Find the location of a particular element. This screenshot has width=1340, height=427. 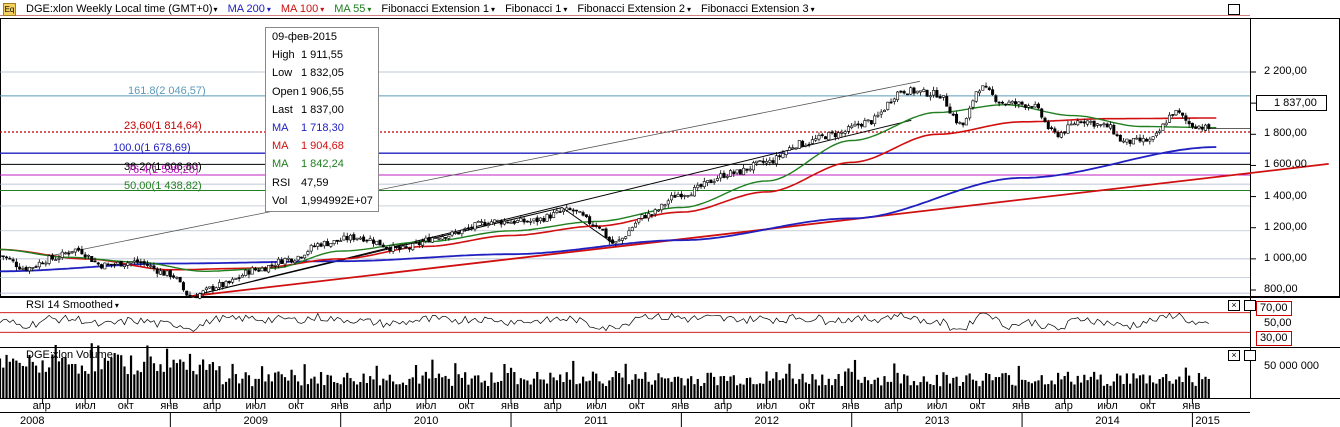

symbol-title: DGE:xlon Weekly Local time (GMT+0) is located at coordinates (119, 9).